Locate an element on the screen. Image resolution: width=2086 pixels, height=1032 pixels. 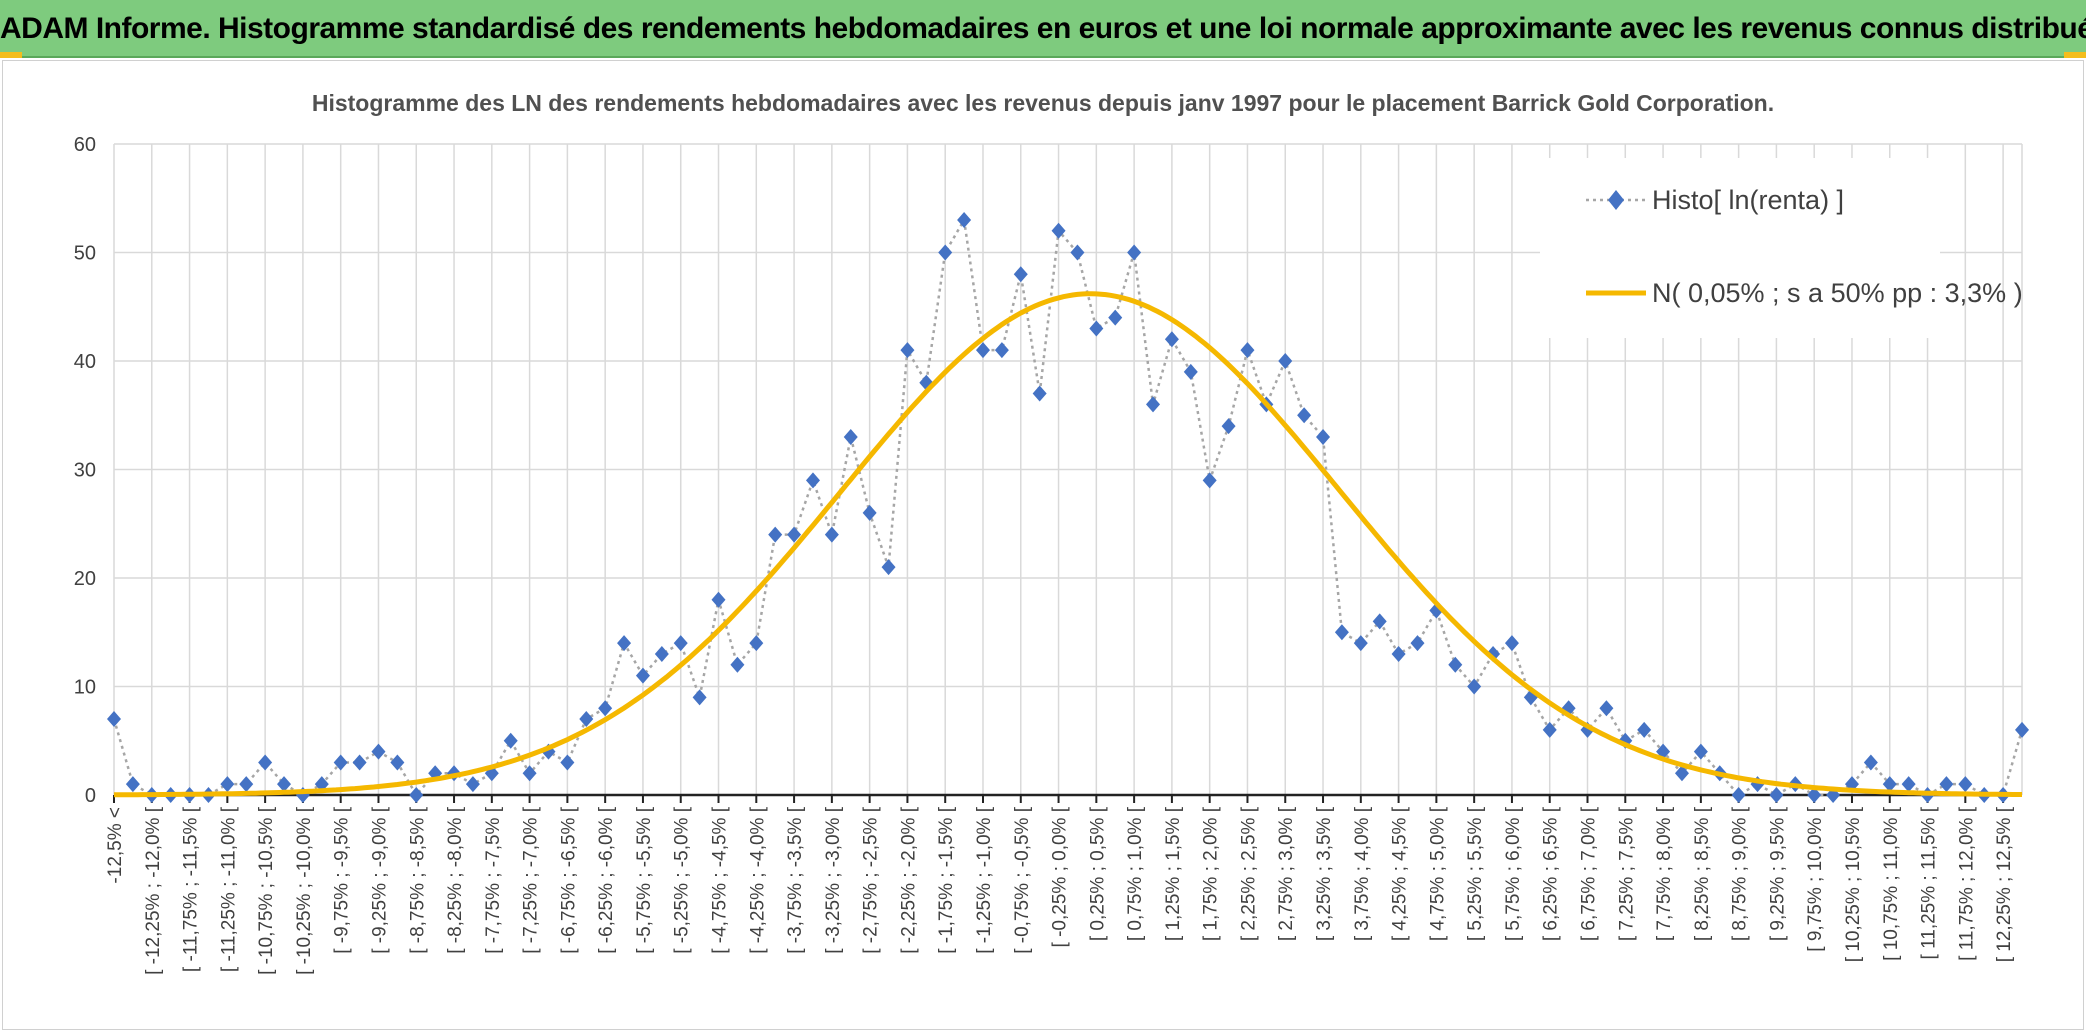
x-tick-label: [ 9,75% ; 10,0% [ is located at coordinates (1815, 878).